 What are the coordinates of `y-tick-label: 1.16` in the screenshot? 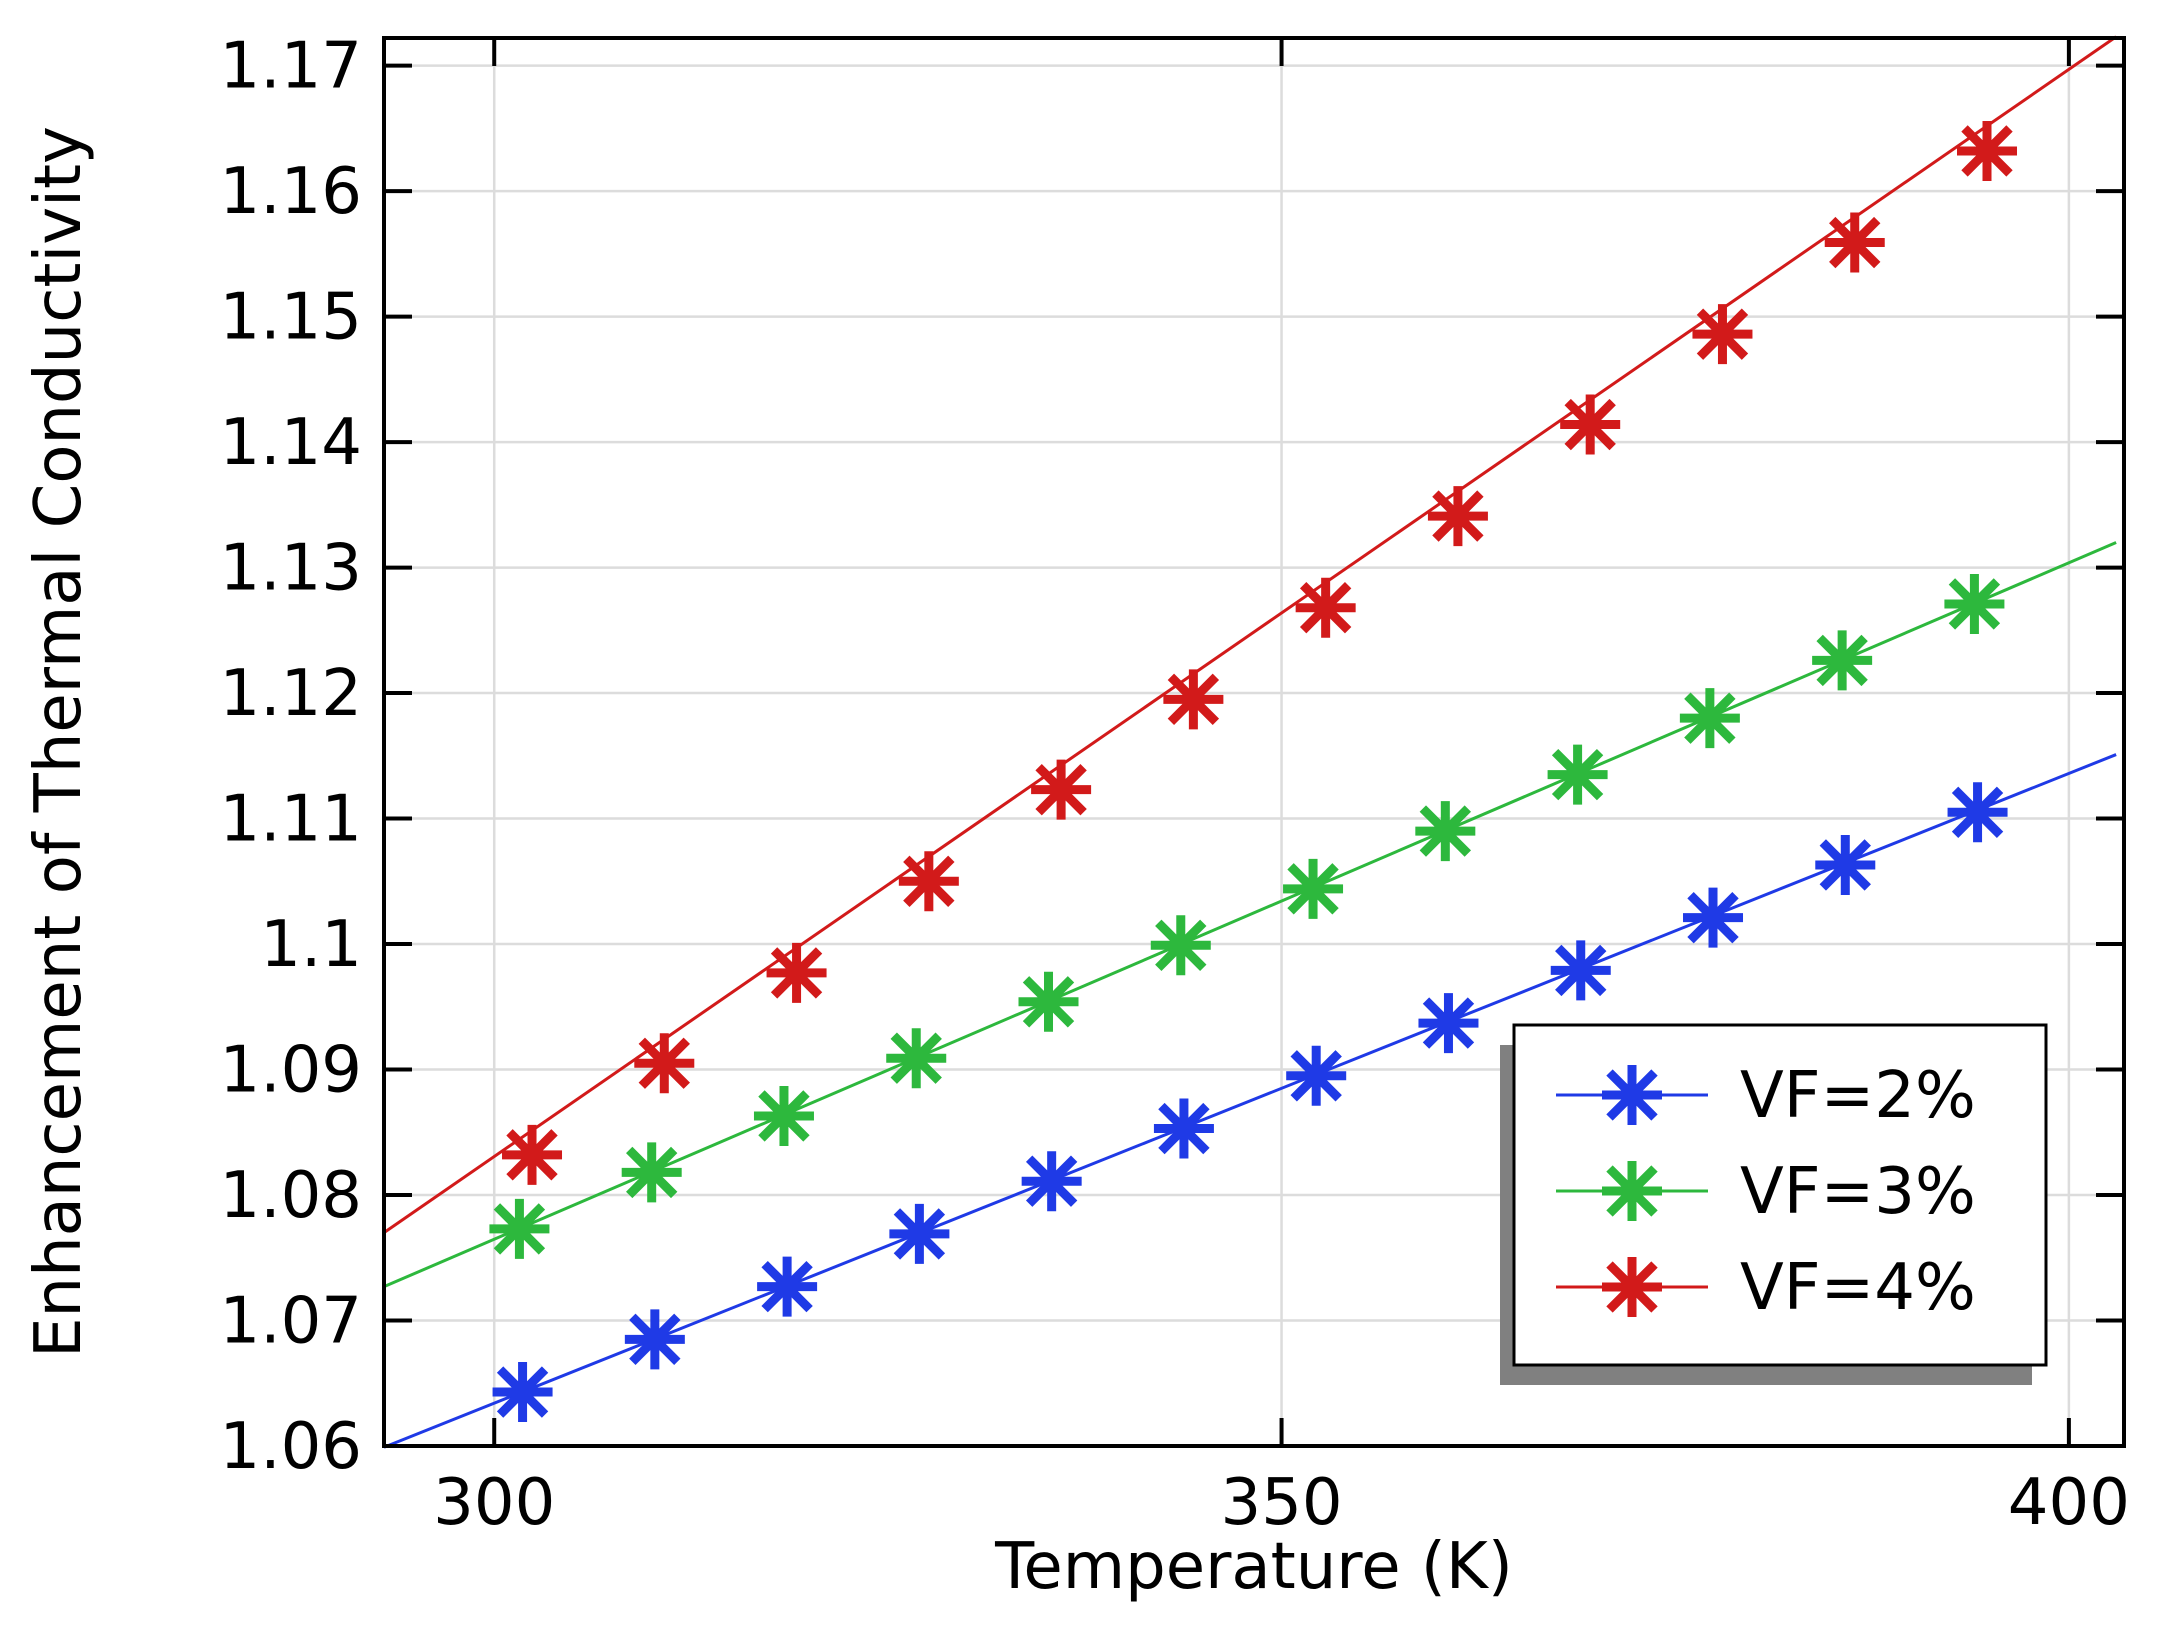 It's located at (291, 192).